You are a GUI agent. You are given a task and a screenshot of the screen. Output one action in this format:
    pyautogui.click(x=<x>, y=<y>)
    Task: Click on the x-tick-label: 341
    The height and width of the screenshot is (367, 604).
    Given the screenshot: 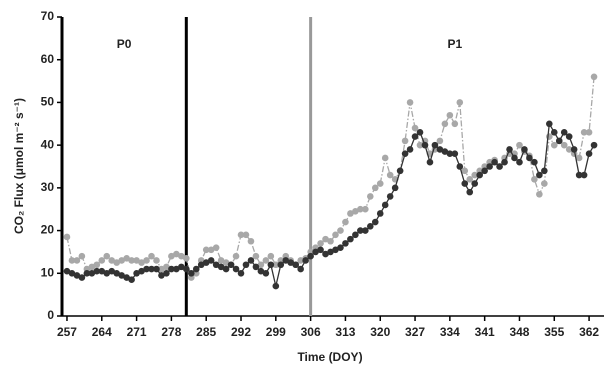 What is the action you would take?
    pyautogui.click(x=485, y=332)
    